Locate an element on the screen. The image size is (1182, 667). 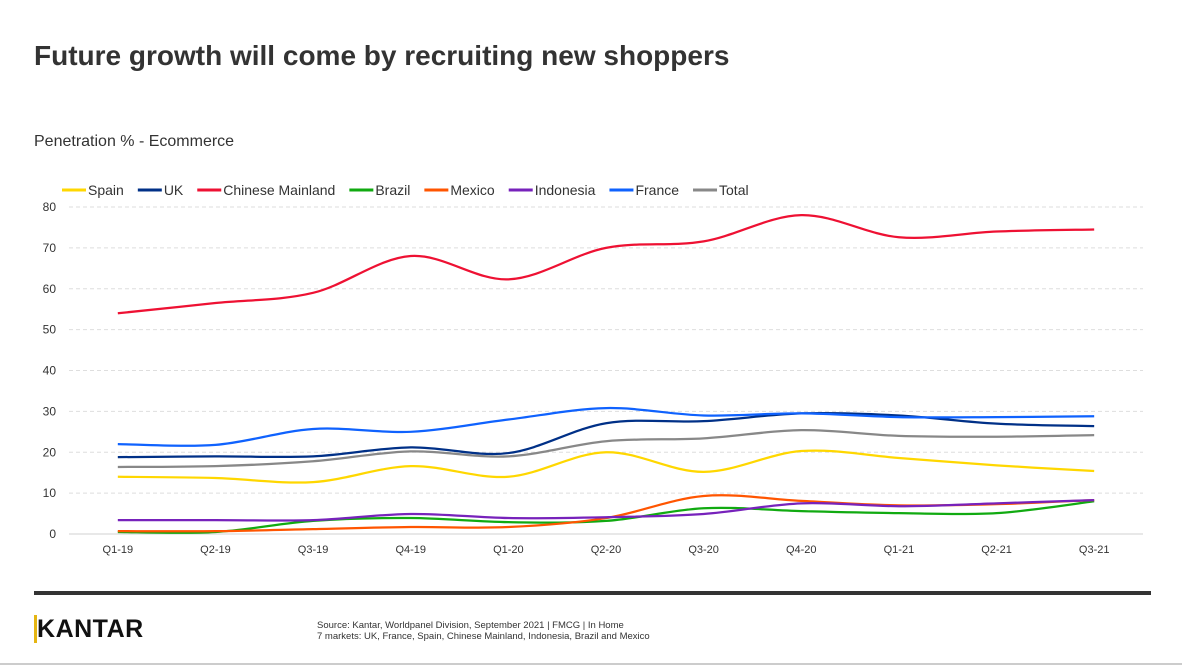
y-tick-label: 60 is located at coordinates (50, 289).